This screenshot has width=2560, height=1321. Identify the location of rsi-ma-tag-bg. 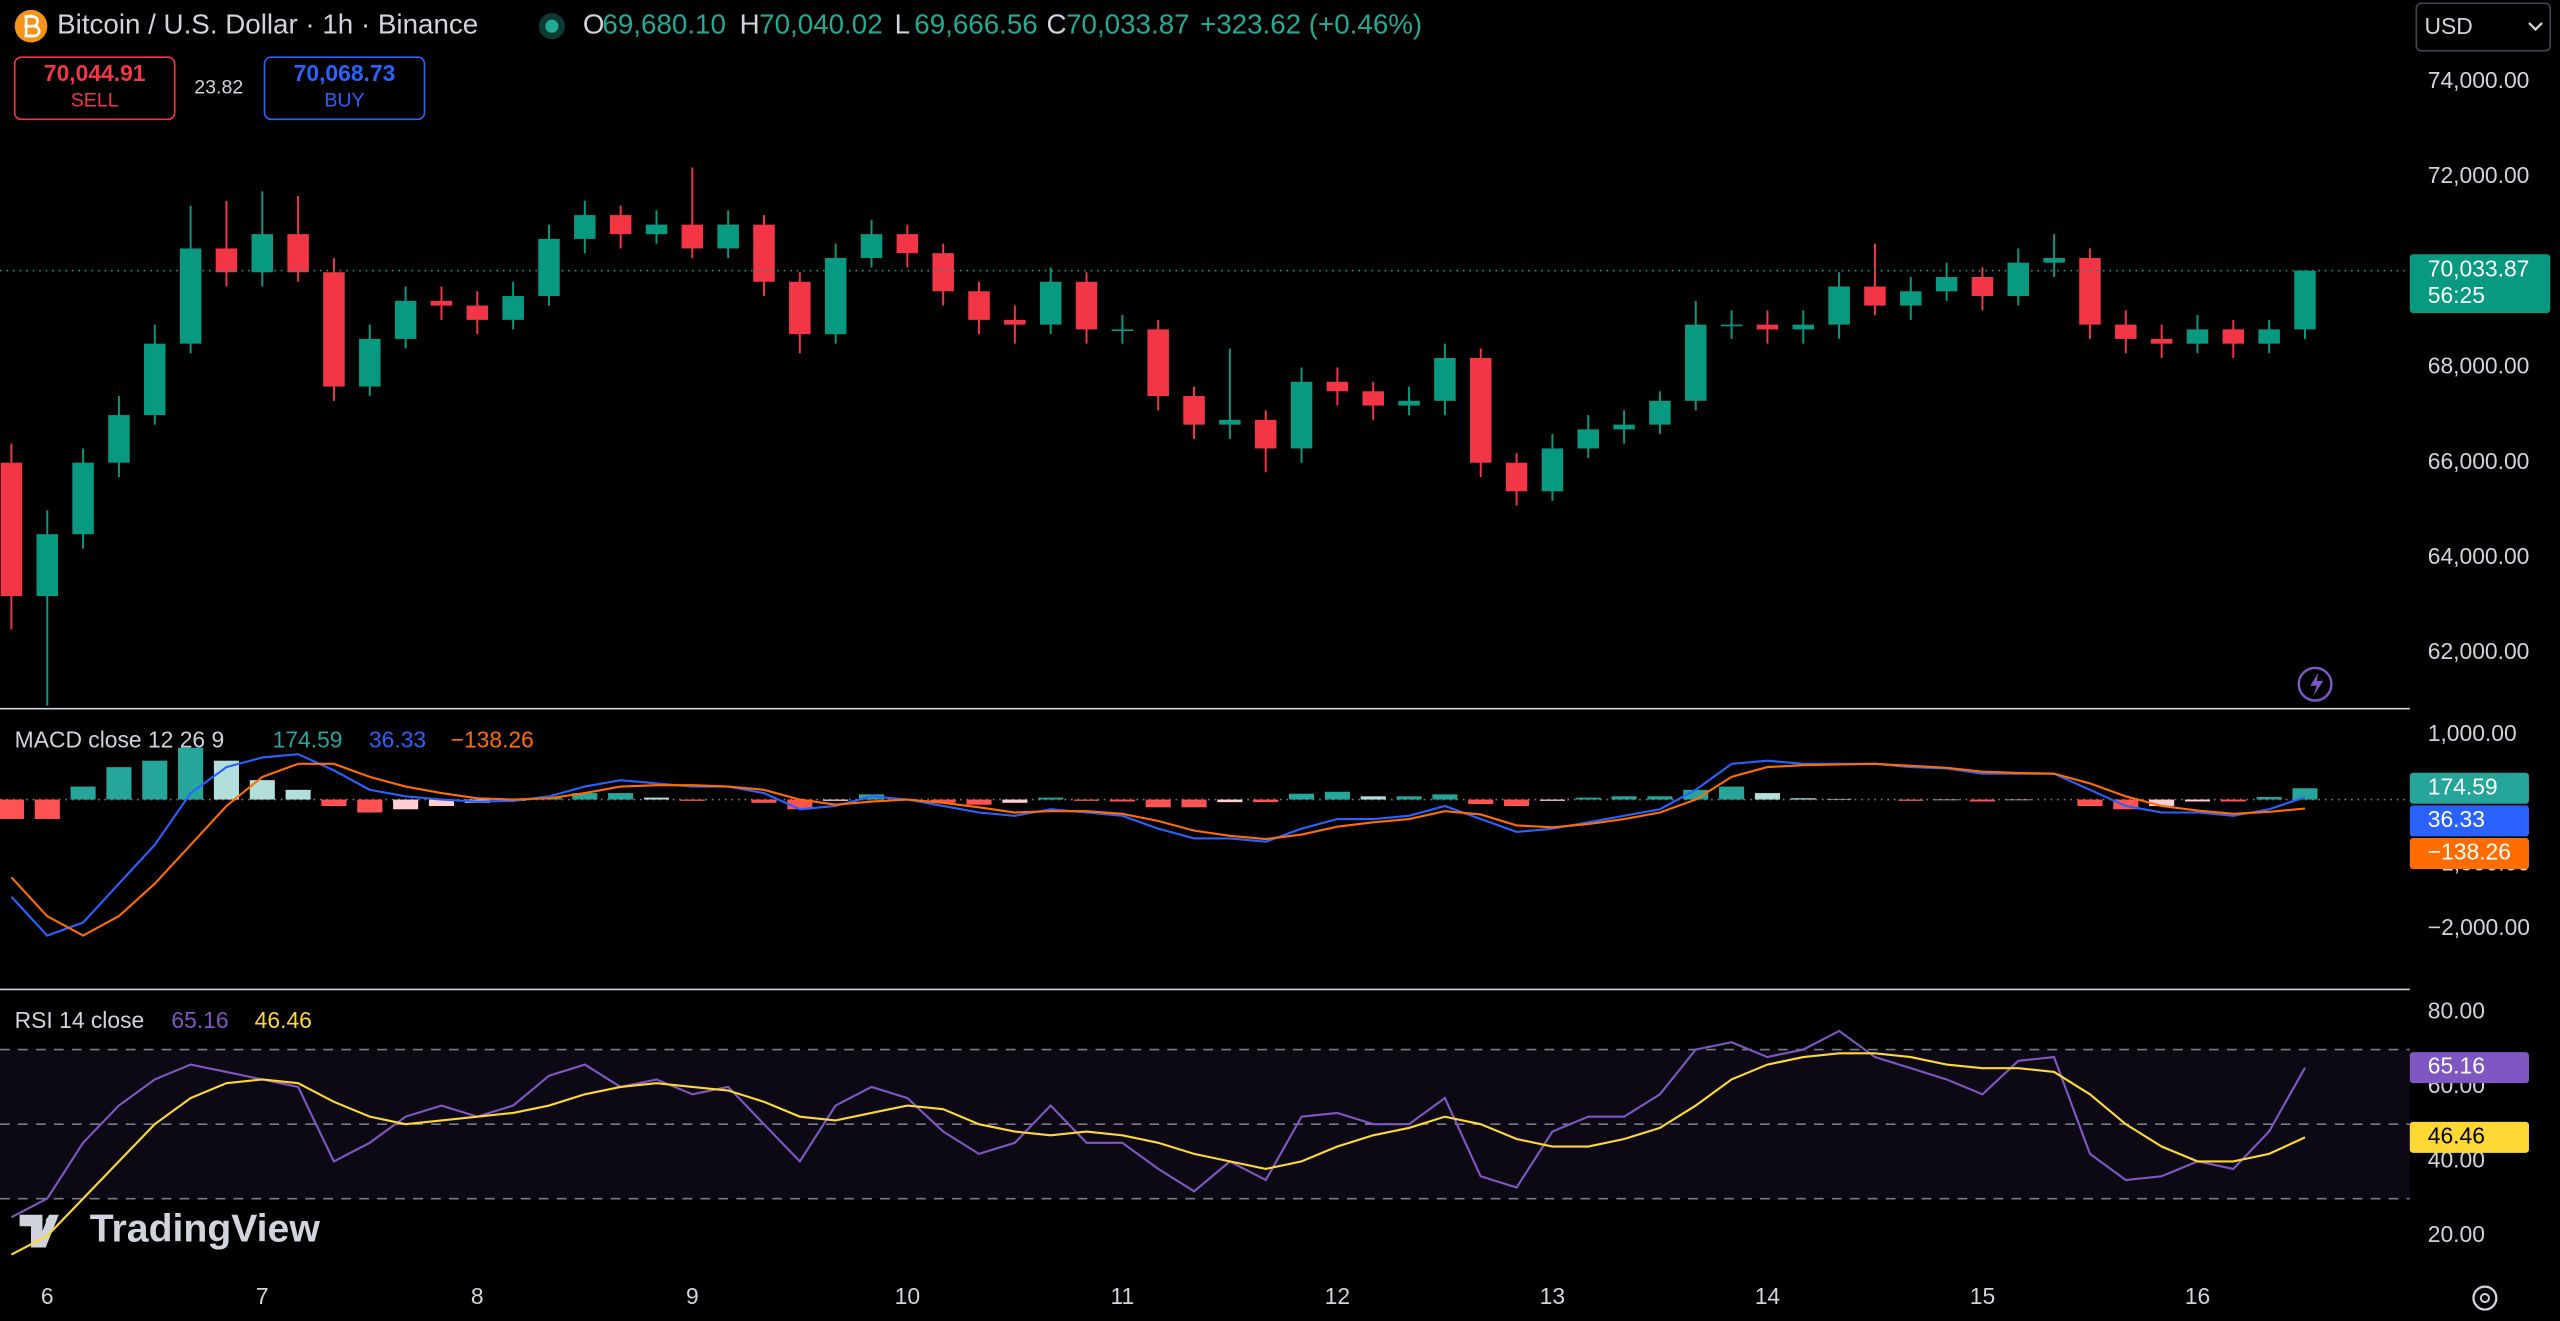
(2469, 1137).